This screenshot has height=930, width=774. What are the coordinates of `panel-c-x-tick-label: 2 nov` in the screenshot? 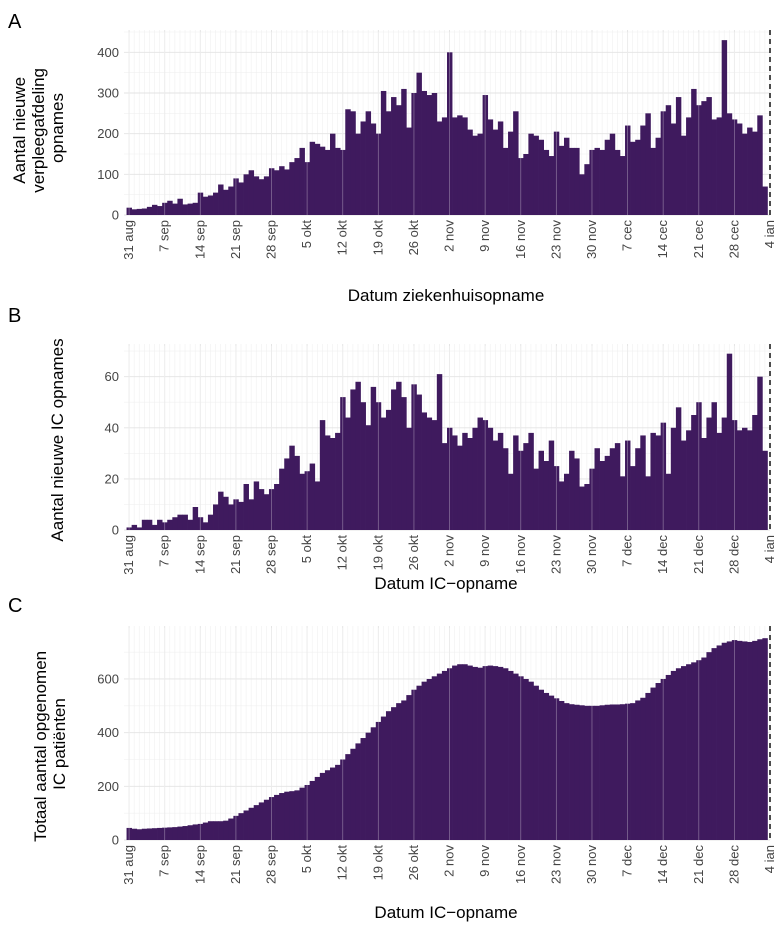 It's located at (449, 861).